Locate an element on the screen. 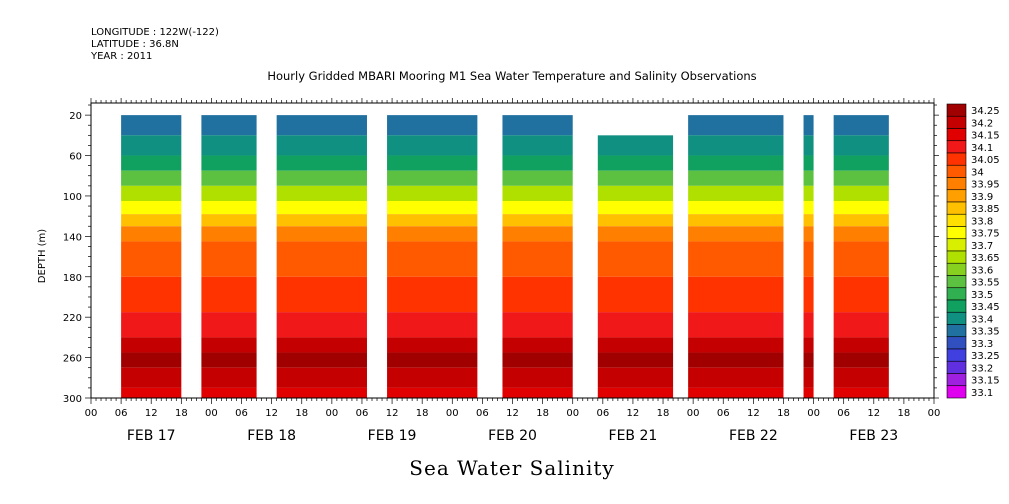 Image resolution: width=1009 pixels, height=504 pixels. y-tick-label: 220 is located at coordinates (72, 318).